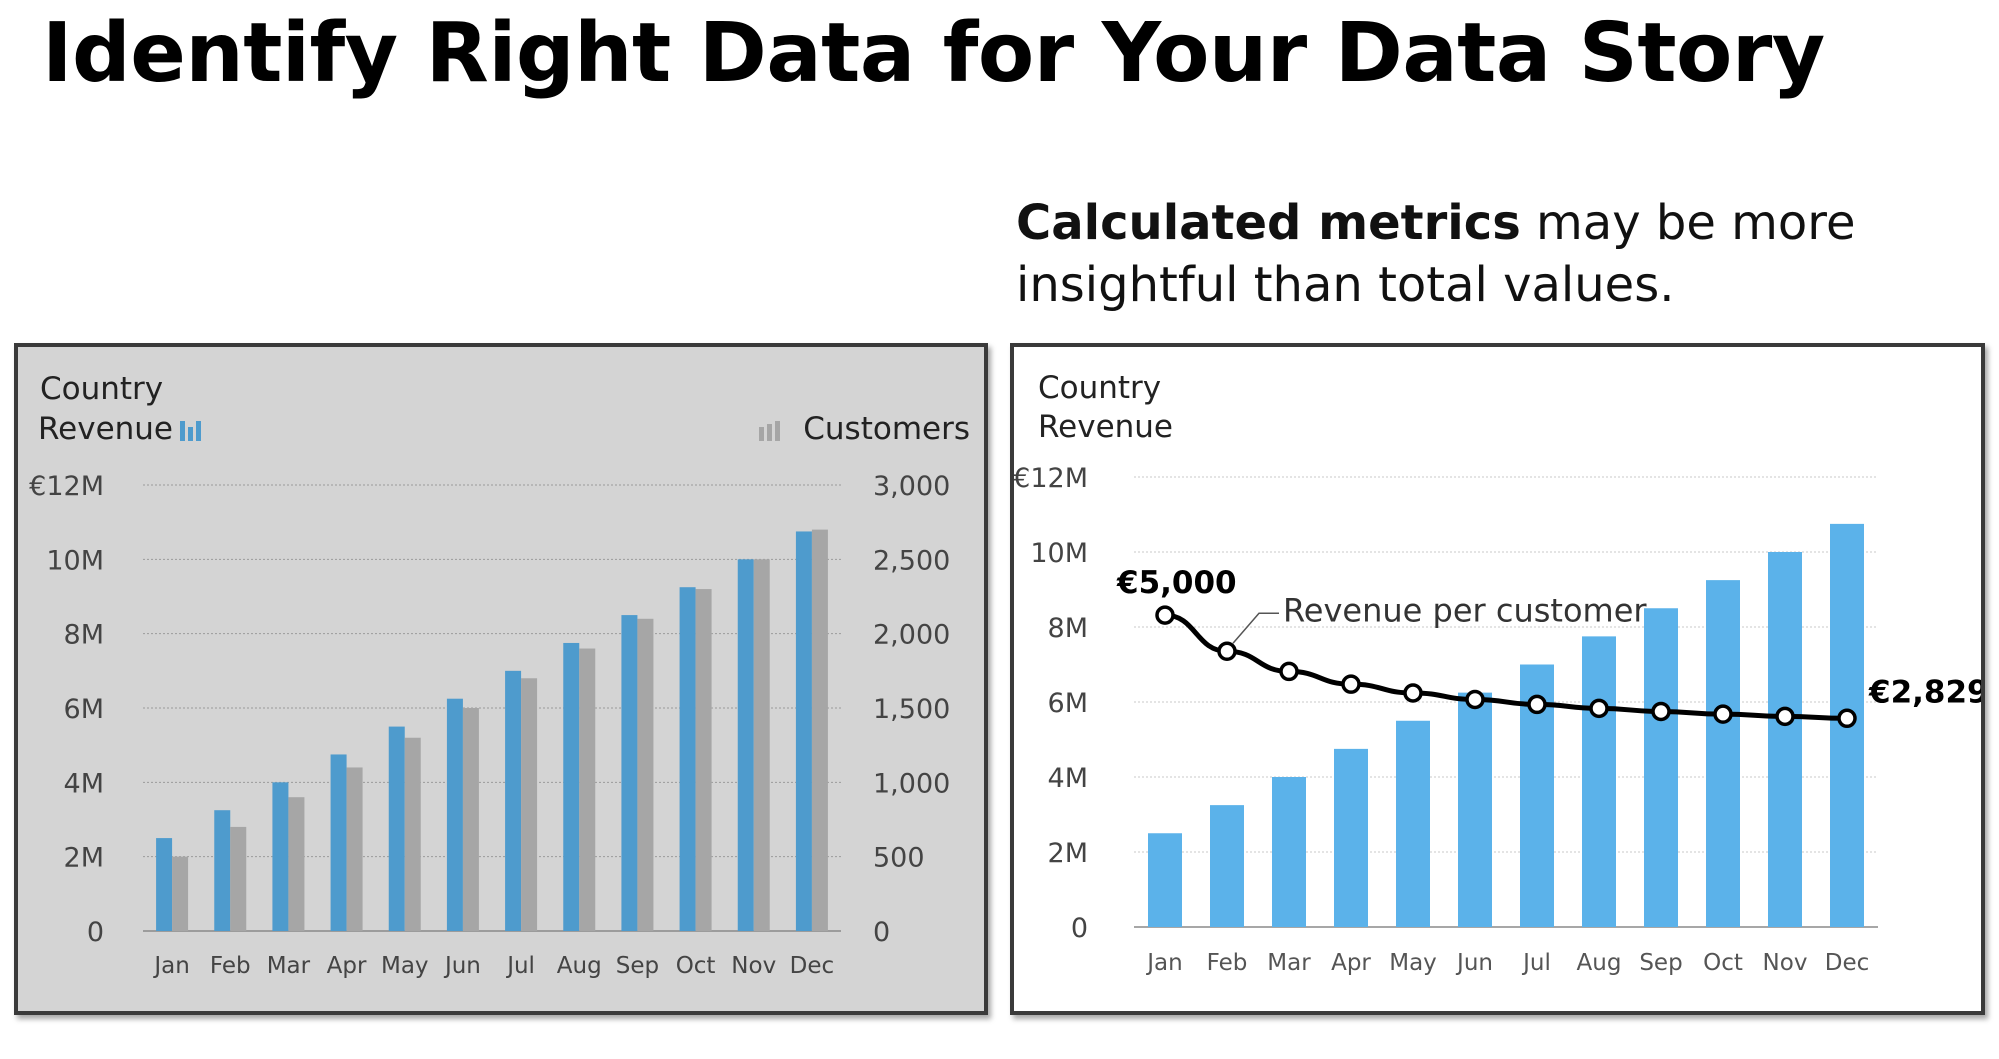 The image size is (1999, 1059). Describe the element at coordinates (1068, 703) in the screenshot. I see `right-y-tick-label: 6M` at that location.